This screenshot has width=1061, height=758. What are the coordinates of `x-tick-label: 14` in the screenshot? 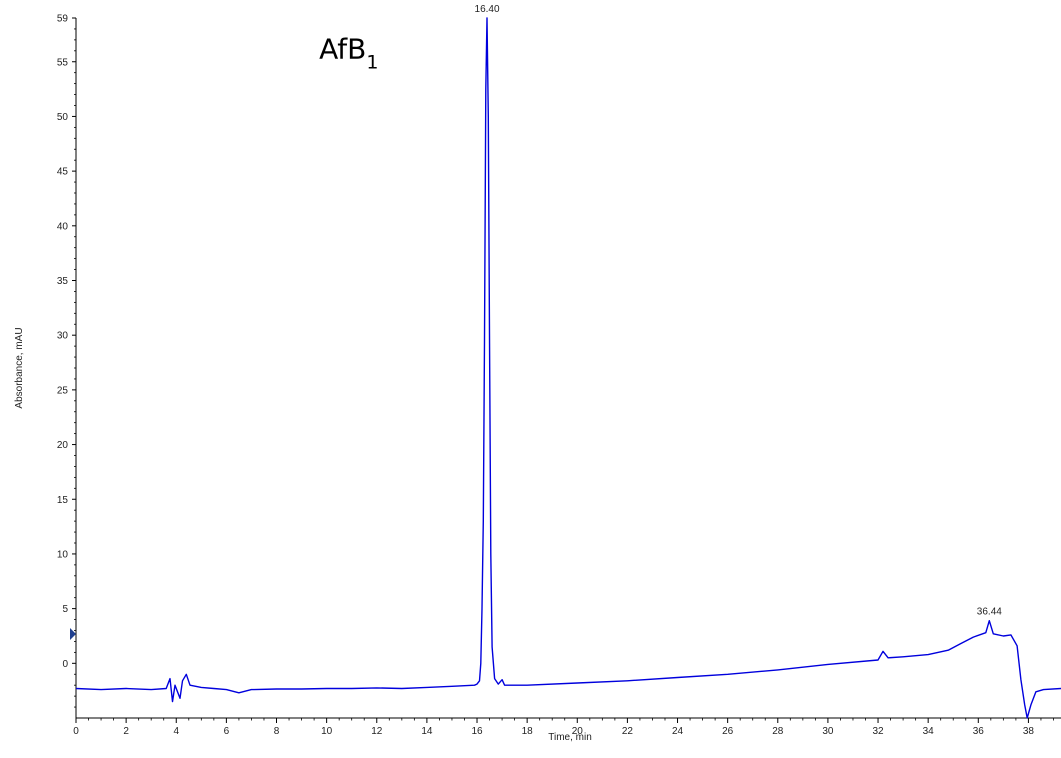 It's located at (427, 731).